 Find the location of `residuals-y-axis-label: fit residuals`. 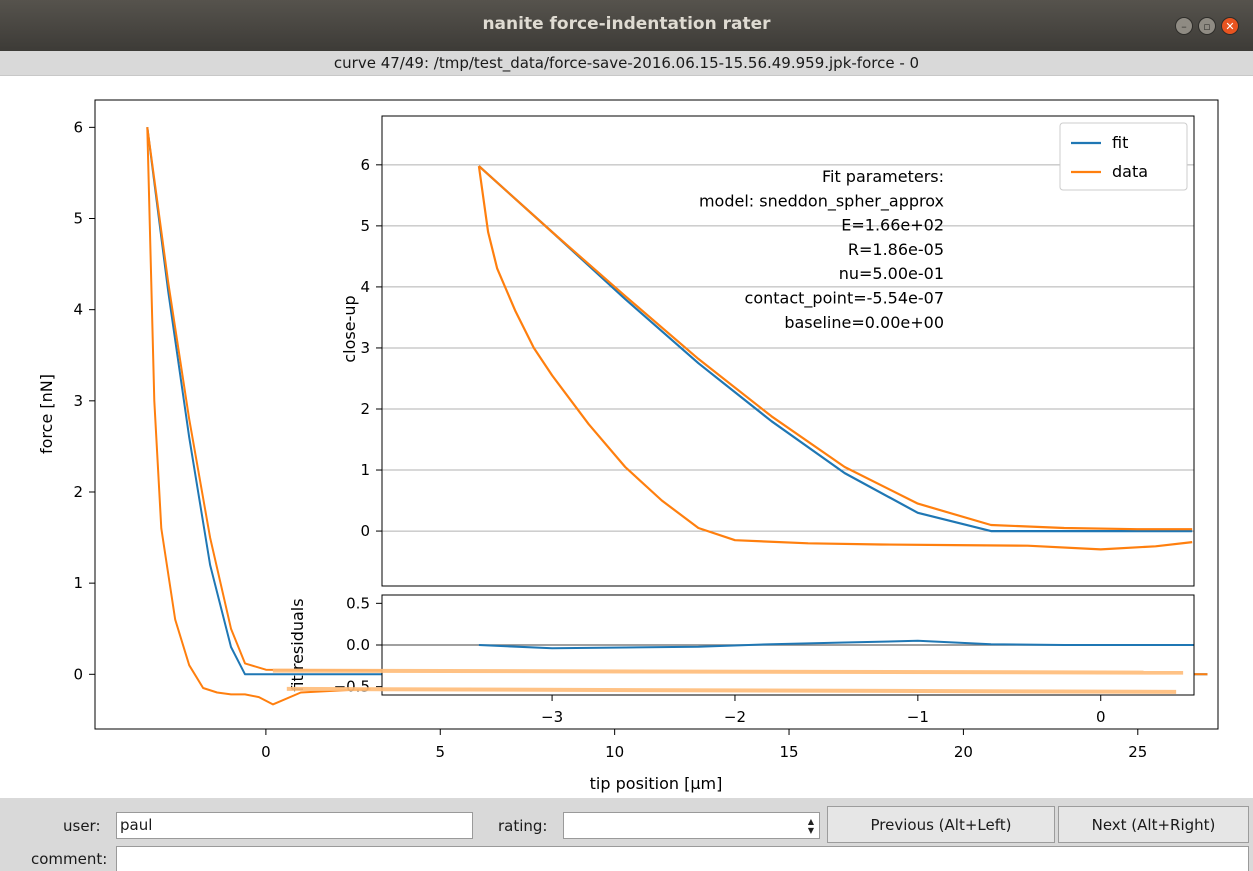

residuals-y-axis-label: fit residuals is located at coordinates (297, 644).